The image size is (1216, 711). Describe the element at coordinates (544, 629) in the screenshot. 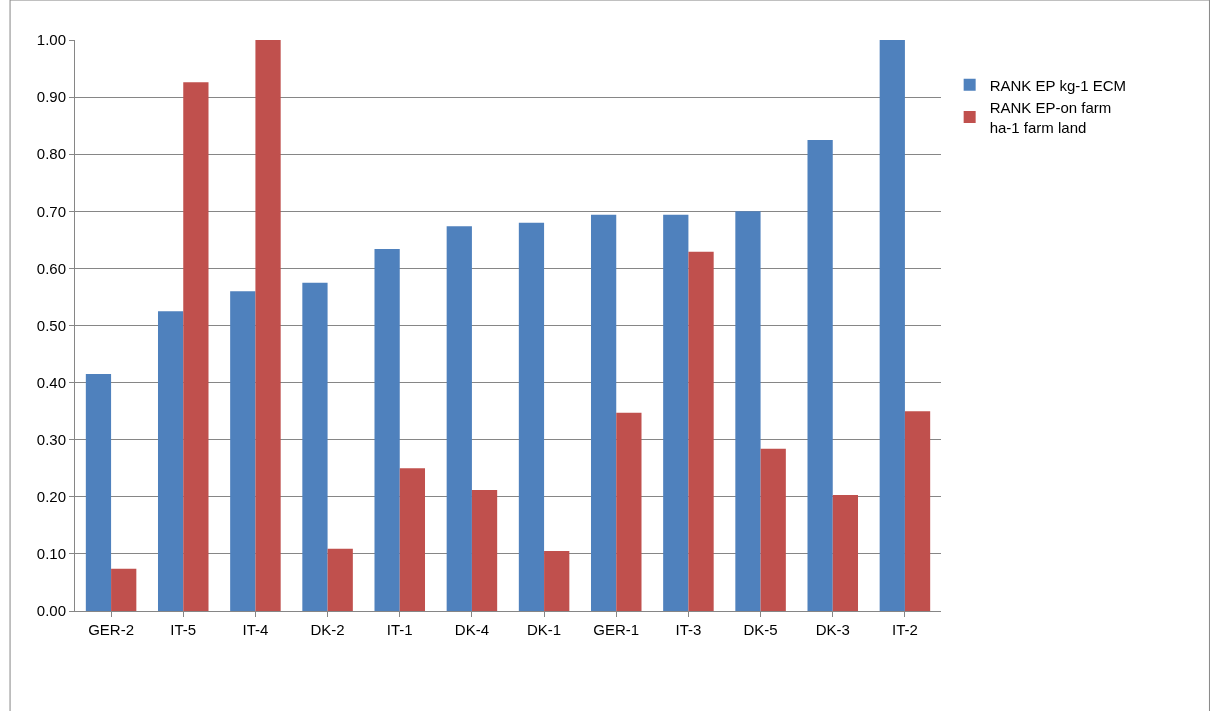

I see `x-tick-label: DK-1` at that location.